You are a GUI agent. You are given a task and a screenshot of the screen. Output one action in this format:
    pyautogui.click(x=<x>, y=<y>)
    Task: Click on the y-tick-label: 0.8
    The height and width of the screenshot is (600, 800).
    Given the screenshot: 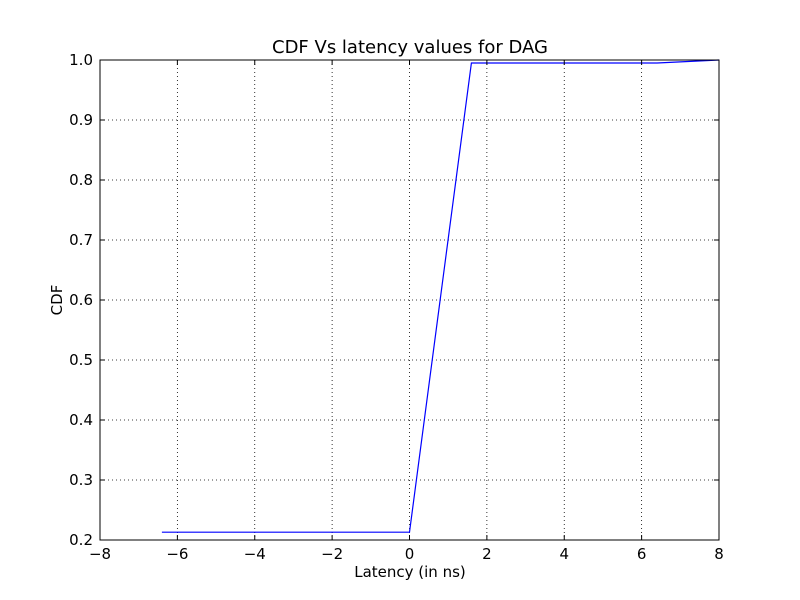 What is the action you would take?
    pyautogui.click(x=81, y=180)
    